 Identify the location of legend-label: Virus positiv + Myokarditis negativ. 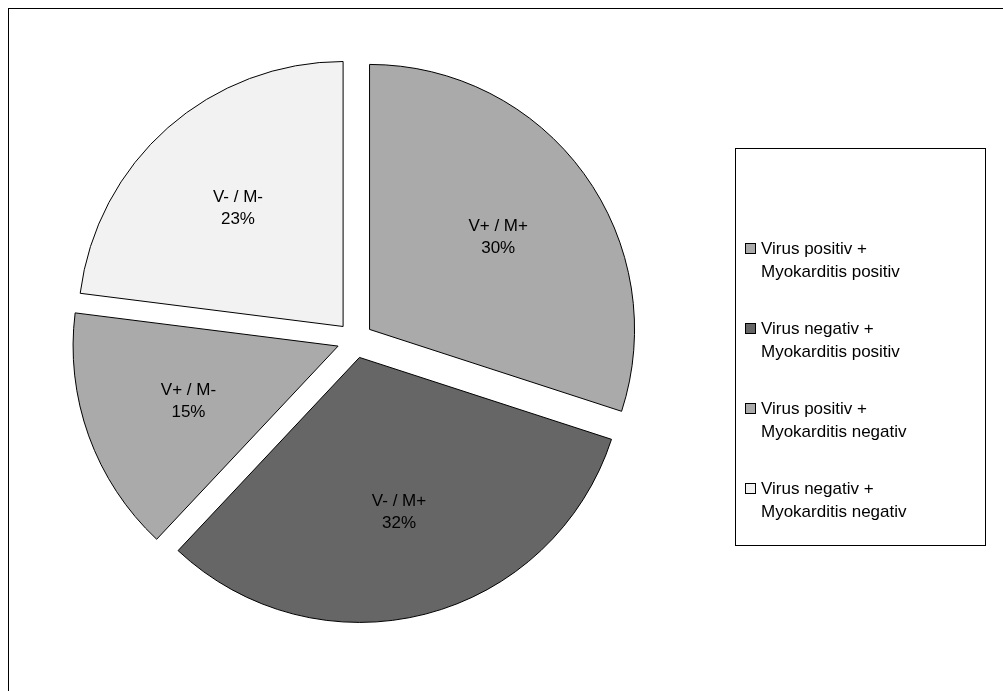
(834, 420).